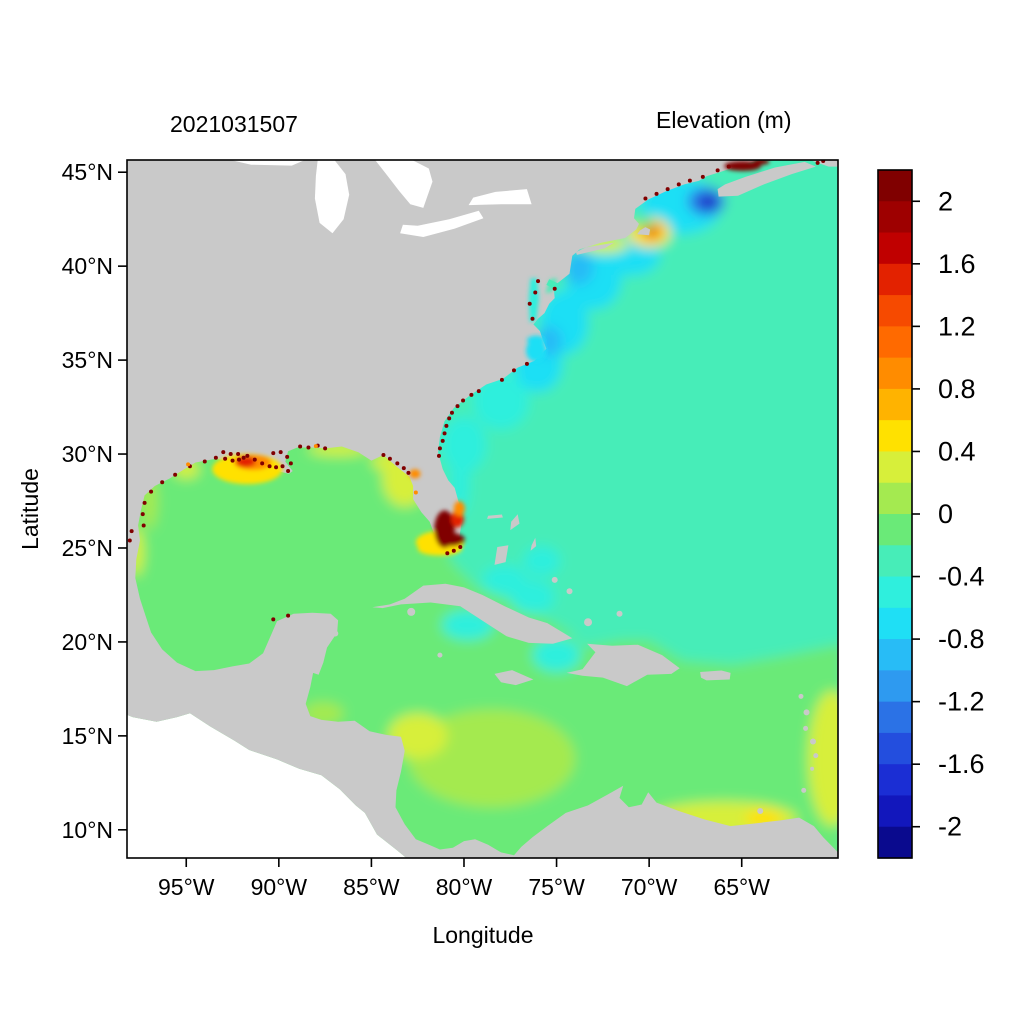  I want to click on x-tick-label: 80°W, so click(464, 887).